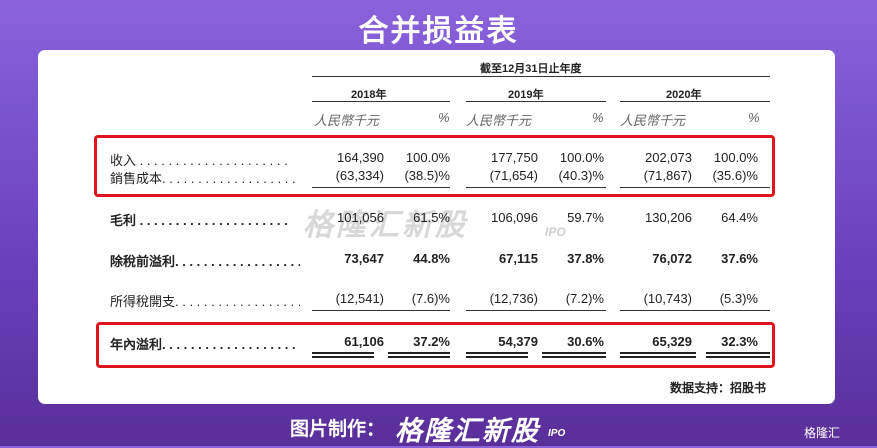 The image size is (877, 448). I want to click on cell: (5.3)%, so click(738, 298).